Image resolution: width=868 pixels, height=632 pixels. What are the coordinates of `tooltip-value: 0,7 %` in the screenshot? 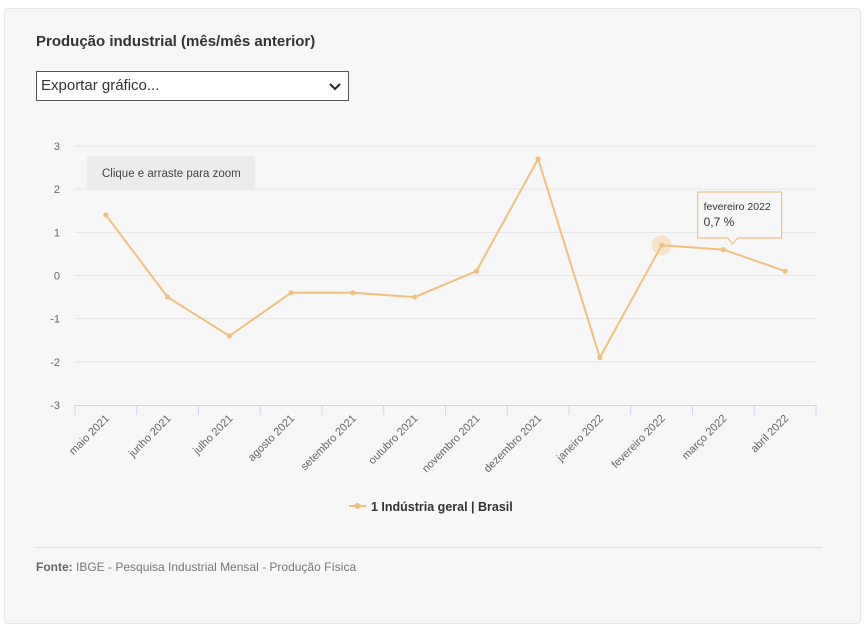 It's located at (719, 222).